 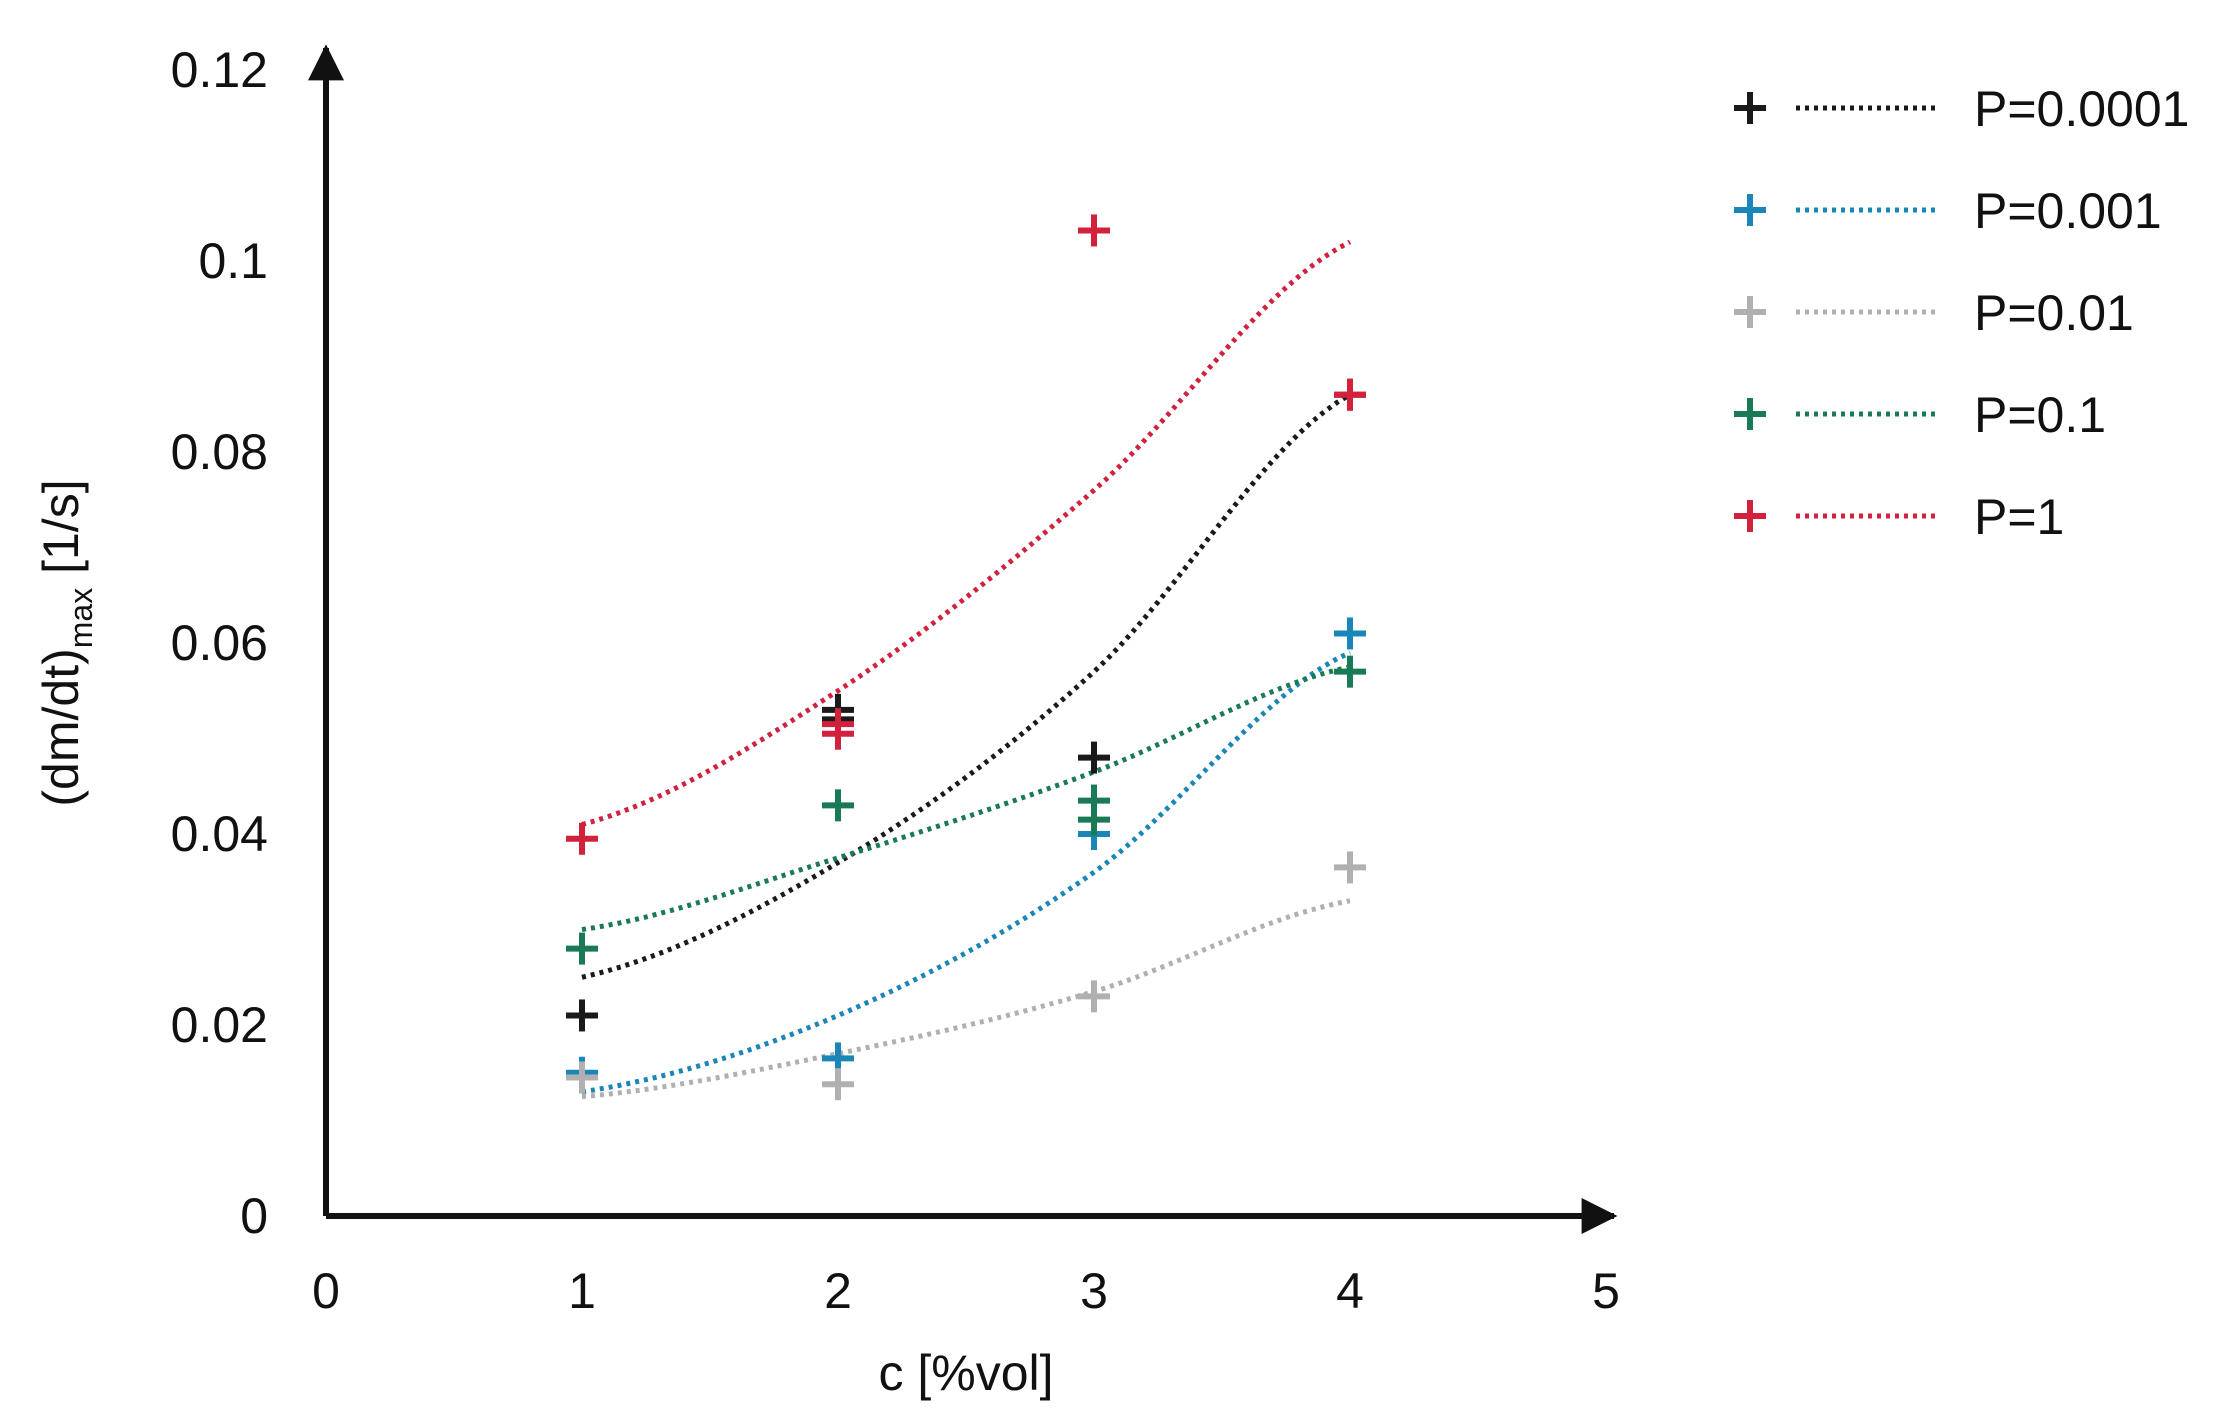 I want to click on legend-item: P=0.01, so click(x=1934, y=313).